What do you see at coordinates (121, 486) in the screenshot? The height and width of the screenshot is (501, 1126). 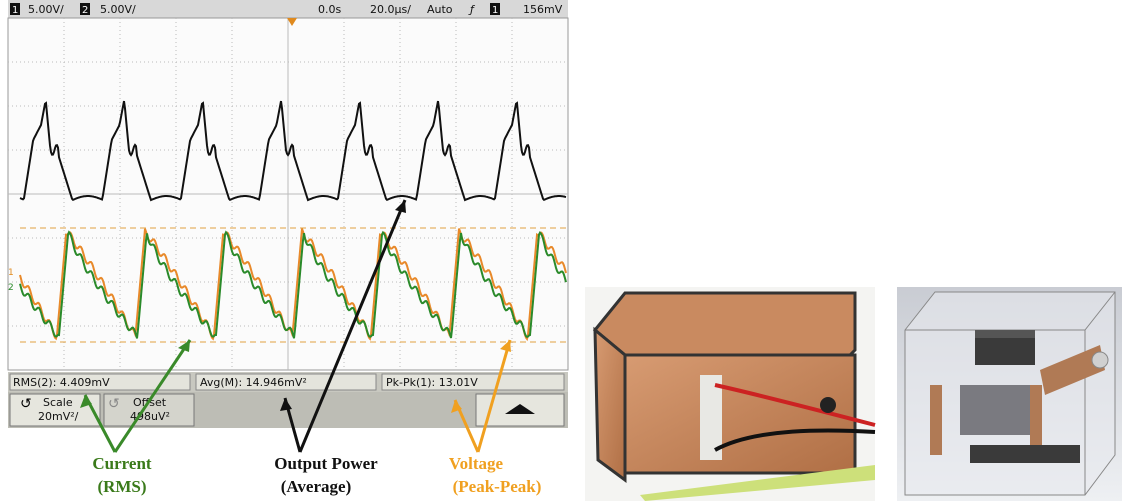 I see `annotation-subtitle: (RMS)` at bounding box center [121, 486].